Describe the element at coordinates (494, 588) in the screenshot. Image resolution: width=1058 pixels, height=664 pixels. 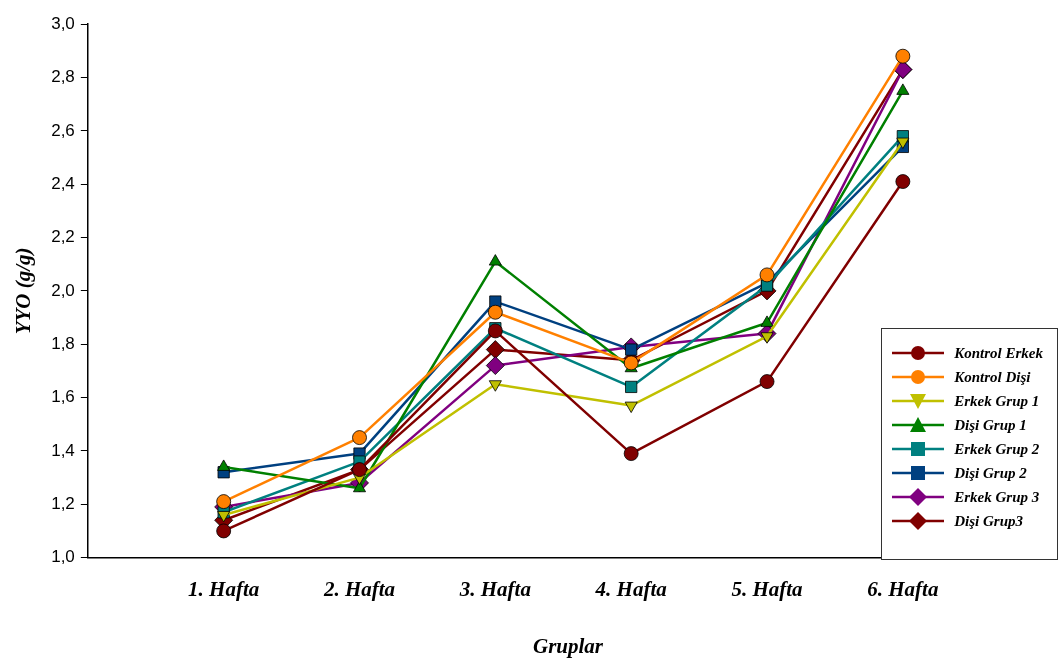
I see `x-tick-label: 3. Hafta` at that location.